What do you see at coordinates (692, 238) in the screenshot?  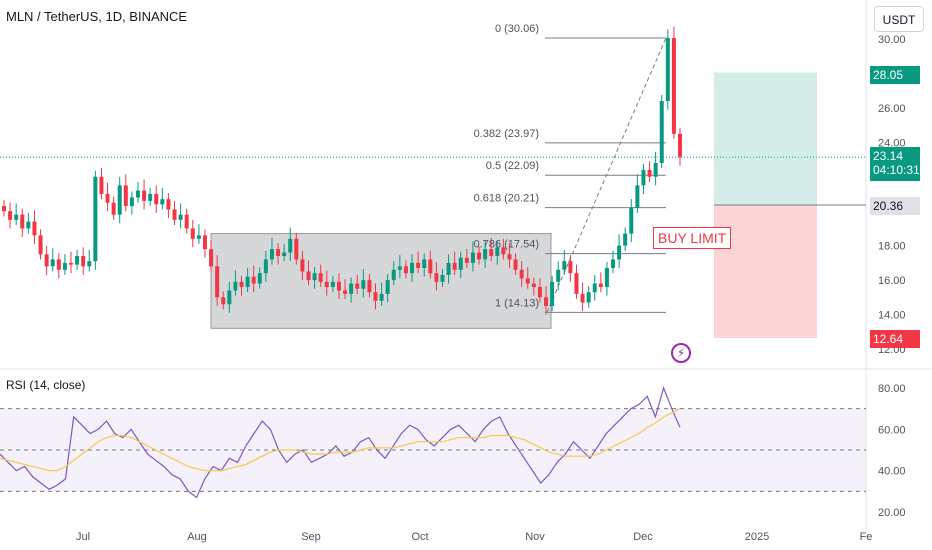 I see `buy-limit-label: BUY LIMIT` at bounding box center [692, 238].